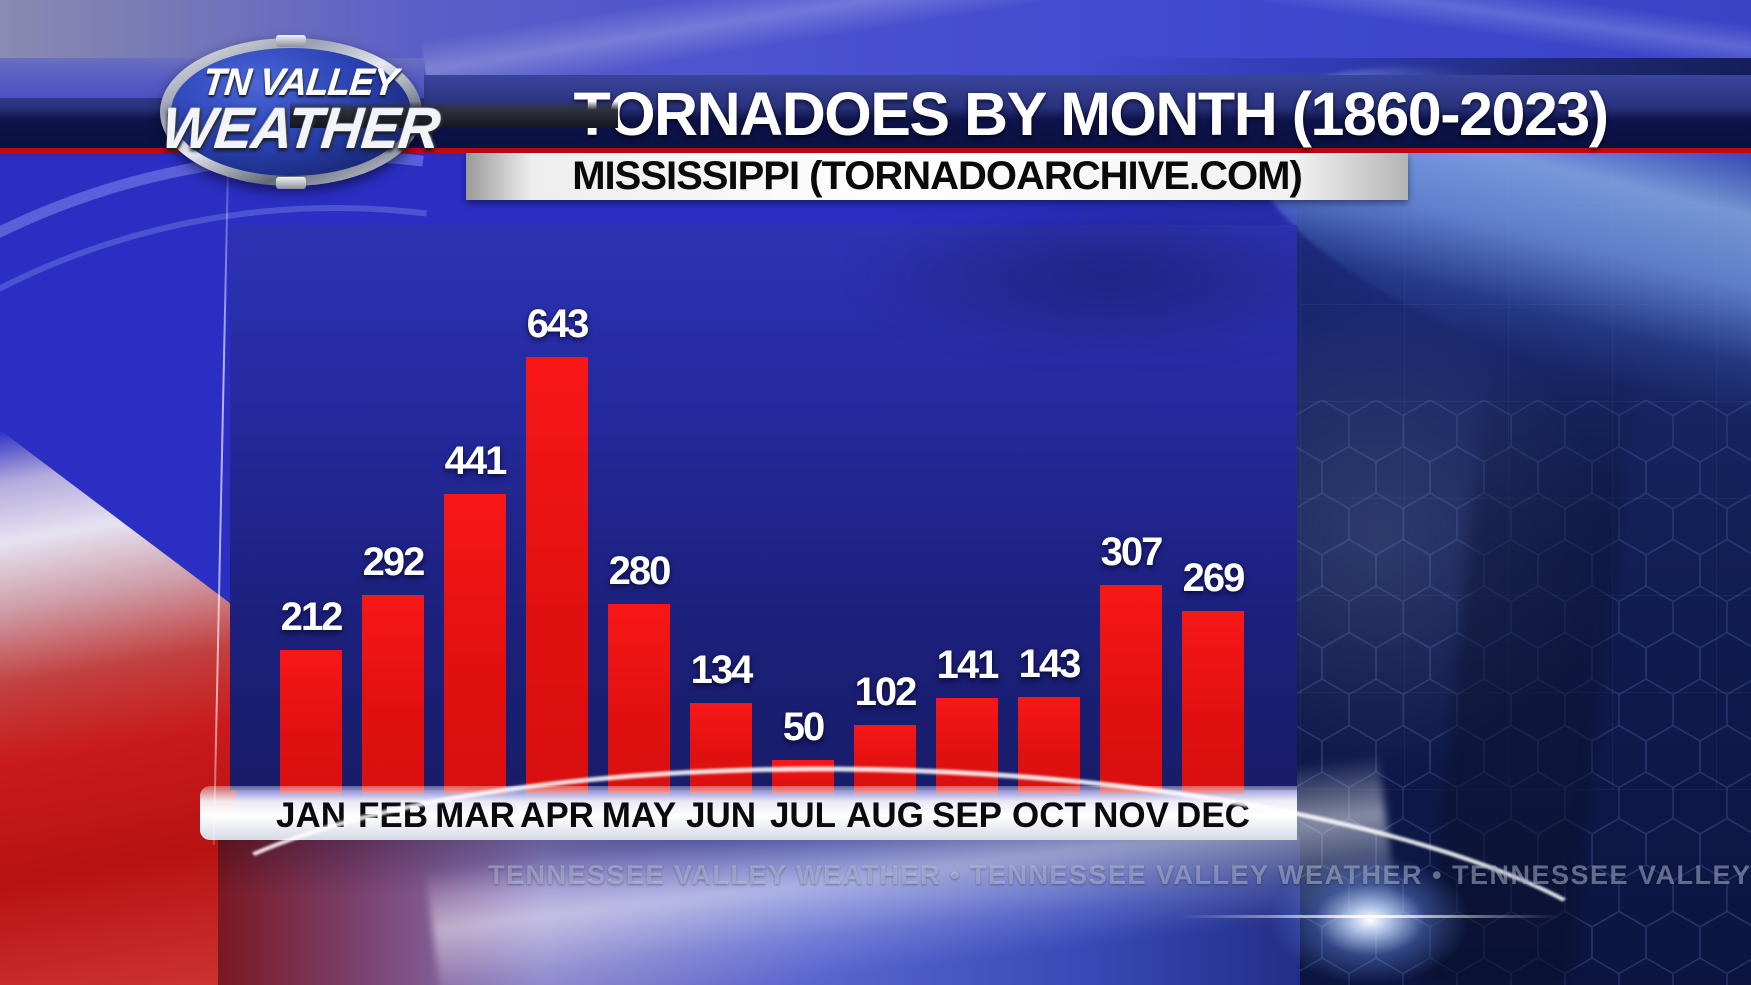 The image size is (1751, 985). What do you see at coordinates (454, 115) in the screenshot?
I see `logo-dark-bar` at bounding box center [454, 115].